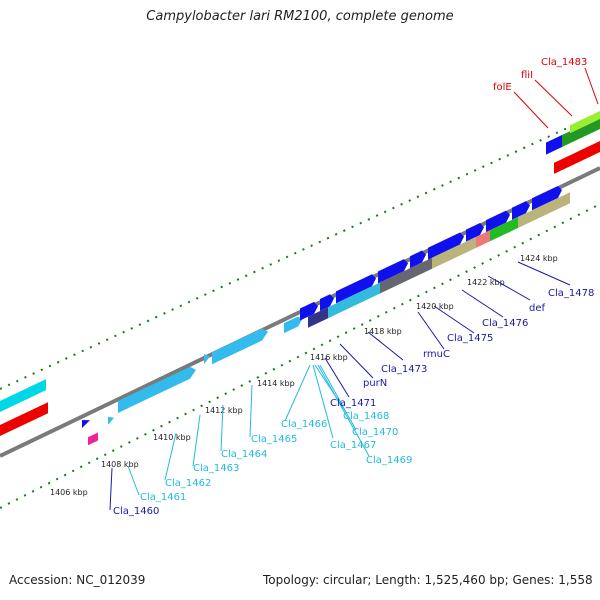  What do you see at coordinates (561, 165) in the screenshot?
I see `feature-red-right` at bounding box center [561, 165].